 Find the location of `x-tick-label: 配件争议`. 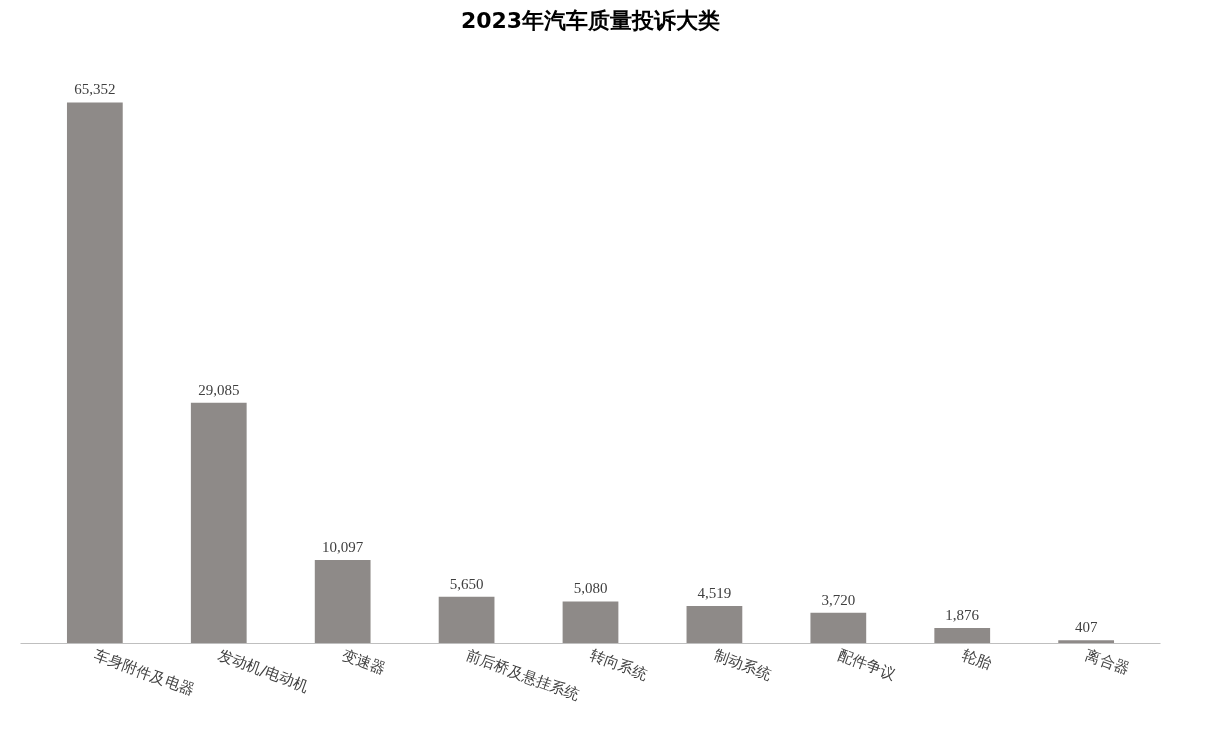

x-tick-label: 配件争议 is located at coordinates (866, 665).